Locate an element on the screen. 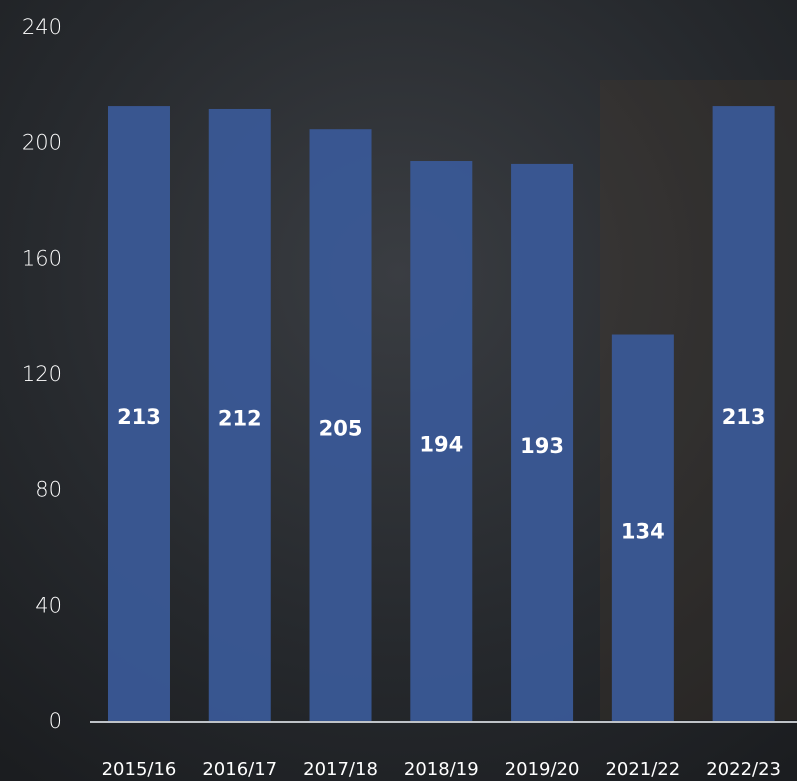 The image size is (797, 781). data-label: 194 is located at coordinates (441, 445).